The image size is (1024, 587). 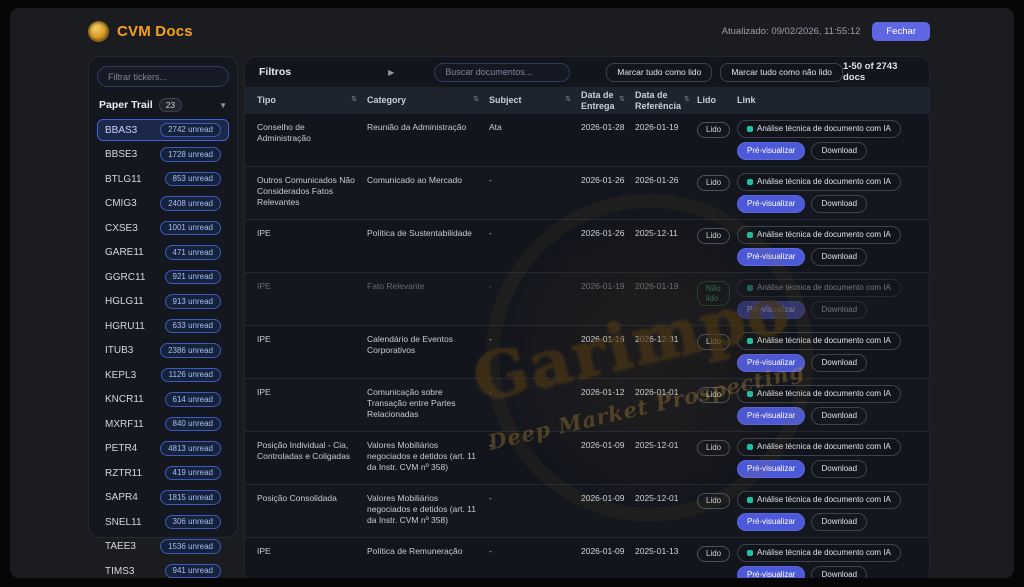 I want to click on sidebar-ticker-item: TAEE3 1536 unread, so click(x=163, y=547).